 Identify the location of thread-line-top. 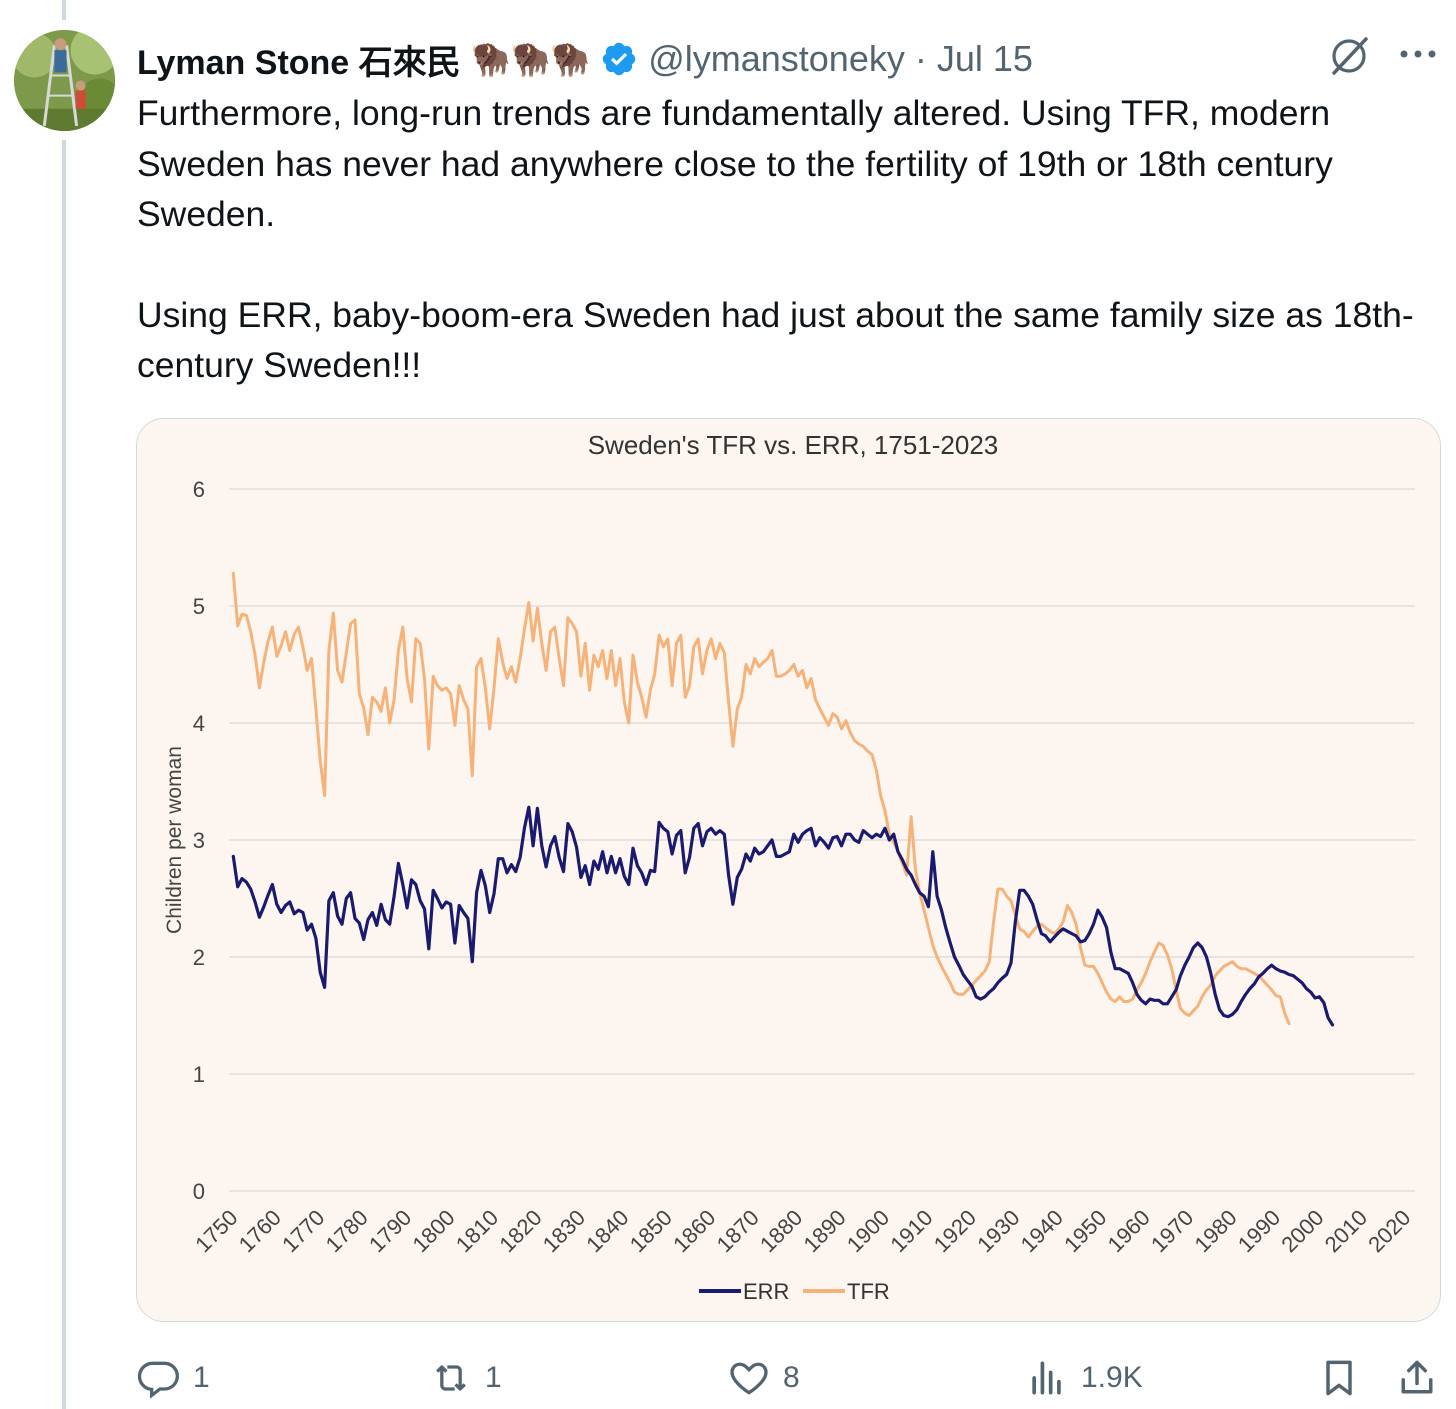
(64, 10).